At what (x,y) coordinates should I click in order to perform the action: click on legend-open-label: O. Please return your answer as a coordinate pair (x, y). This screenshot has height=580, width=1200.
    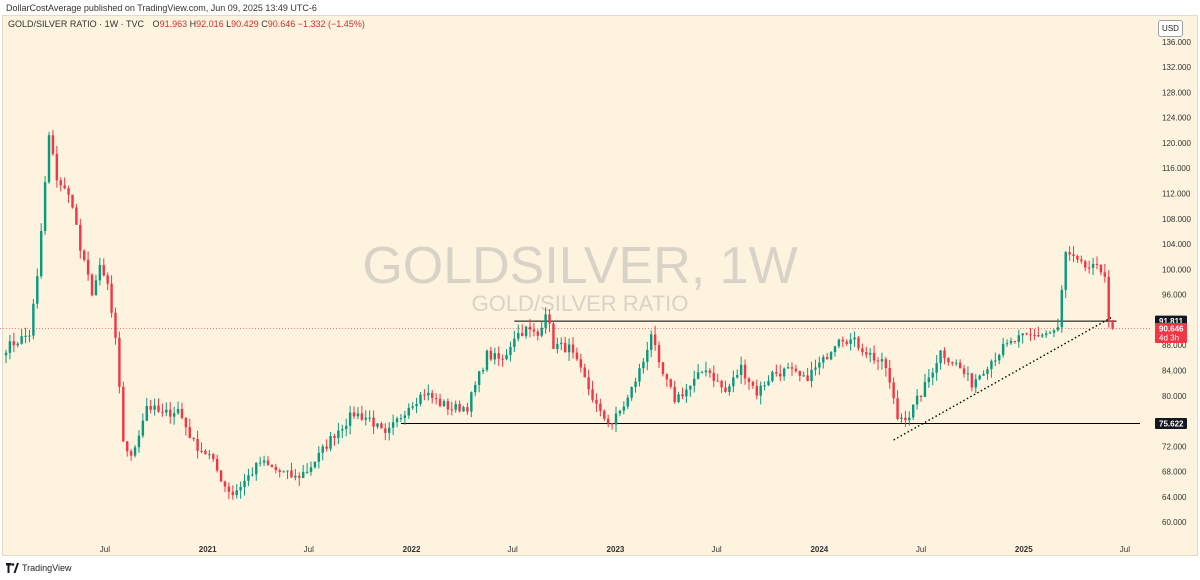
    Looking at the image, I should click on (156, 24).